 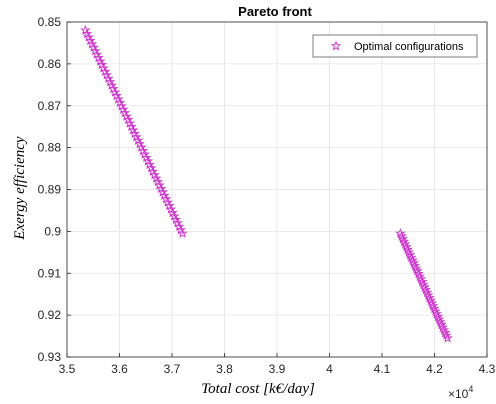 What do you see at coordinates (50, 273) in the screenshot?
I see `y-tick-label: 0.91` at bounding box center [50, 273].